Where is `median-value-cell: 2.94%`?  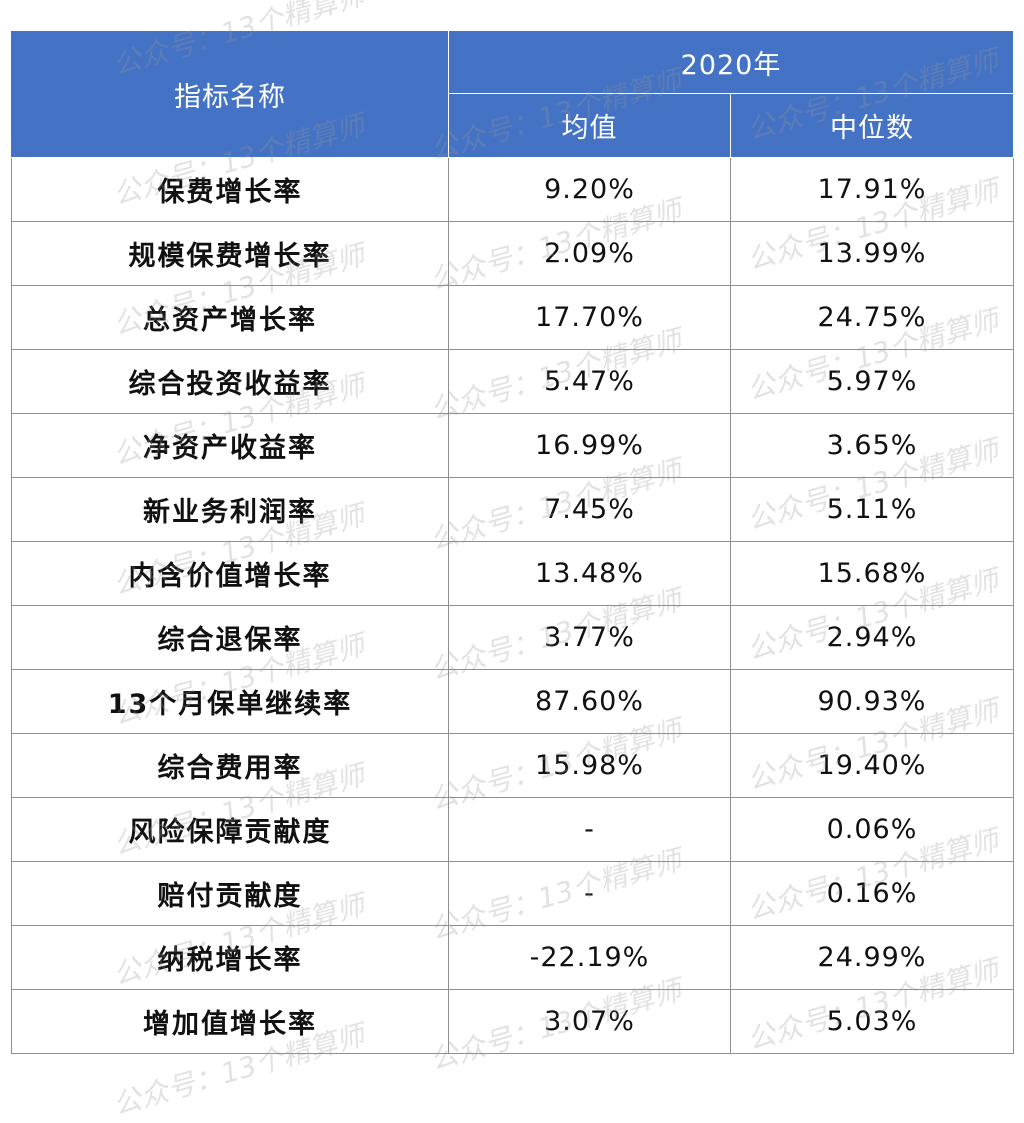
median-value-cell: 2.94% is located at coordinates (872, 637).